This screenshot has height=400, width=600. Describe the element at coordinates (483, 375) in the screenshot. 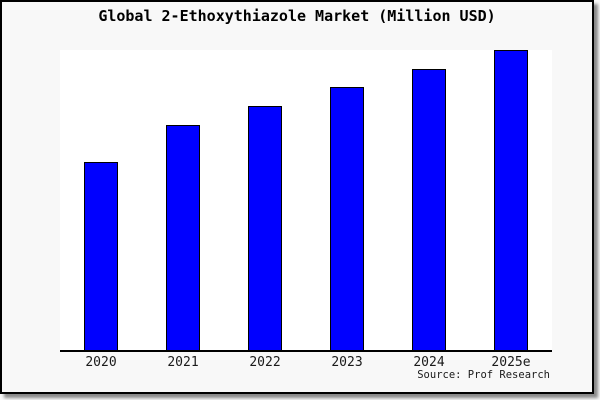

I see `source-credit: Source: Prof Research` at that location.